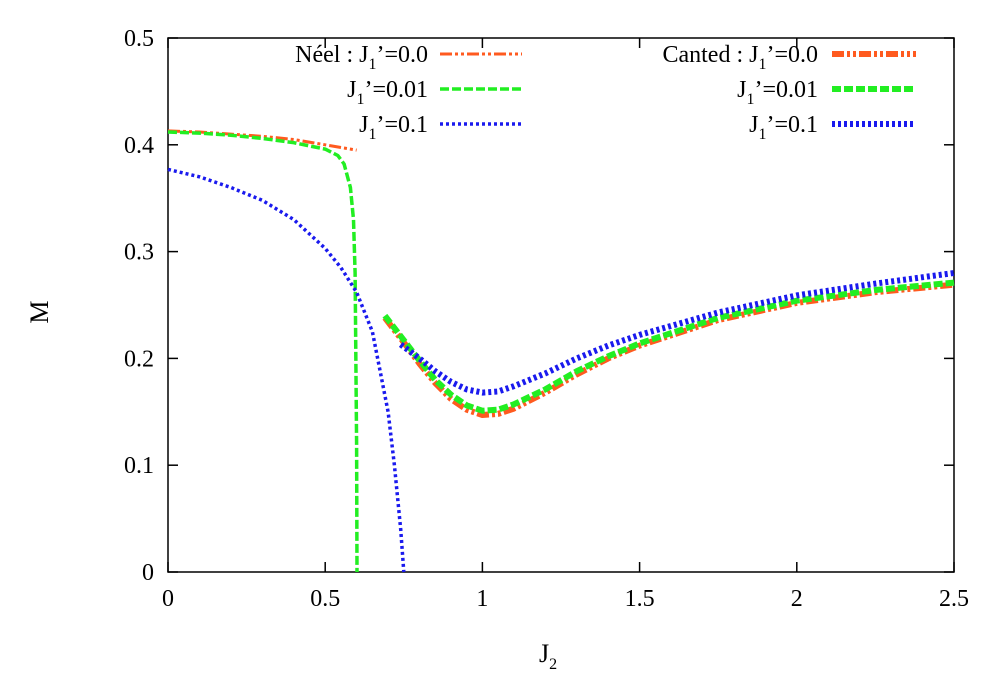 Image resolution: width=1000 pixels, height=700 pixels. I want to click on y-tick-label: 0.2, so click(139, 359).